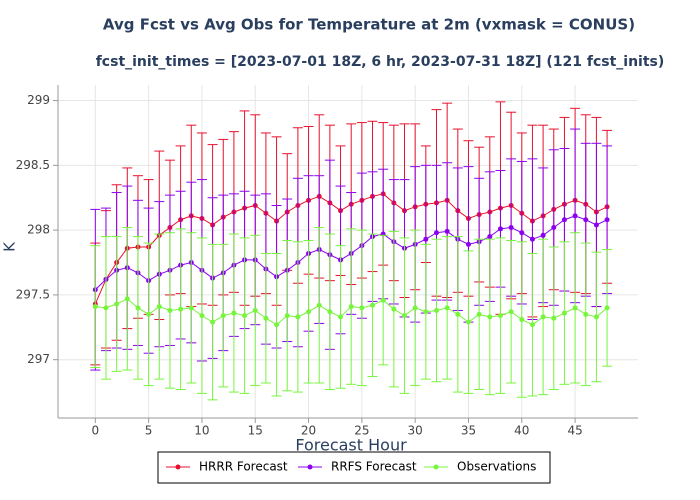 Image resolution: width=700 pixels, height=500 pixels. I want to click on y-axis-title: K, so click(10, 246).